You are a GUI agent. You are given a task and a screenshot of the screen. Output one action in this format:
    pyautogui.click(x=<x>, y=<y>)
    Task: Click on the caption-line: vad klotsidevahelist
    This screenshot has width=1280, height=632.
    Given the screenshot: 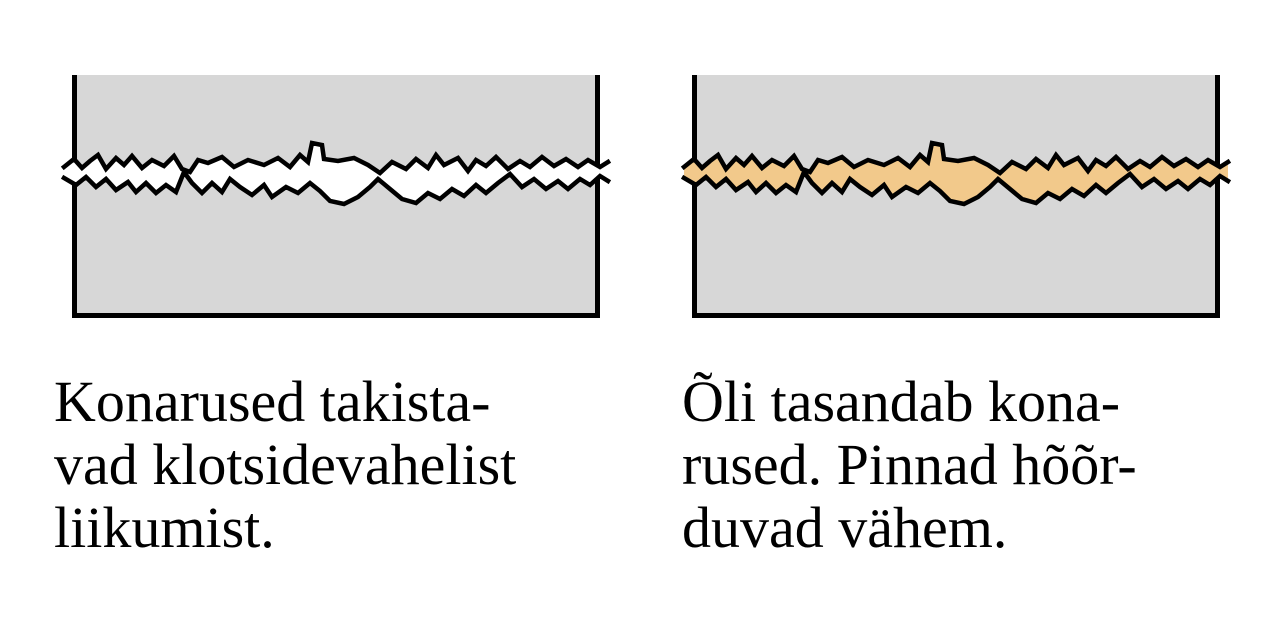 What is the action you would take?
    pyautogui.click(x=285, y=464)
    